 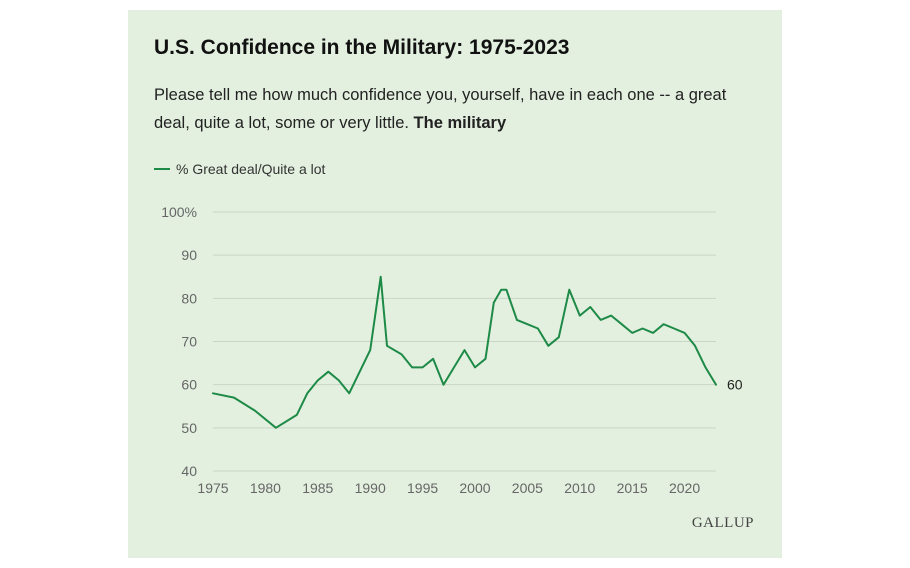 I want to click on legend: % Great deal/Quite a lot, so click(x=239, y=169).